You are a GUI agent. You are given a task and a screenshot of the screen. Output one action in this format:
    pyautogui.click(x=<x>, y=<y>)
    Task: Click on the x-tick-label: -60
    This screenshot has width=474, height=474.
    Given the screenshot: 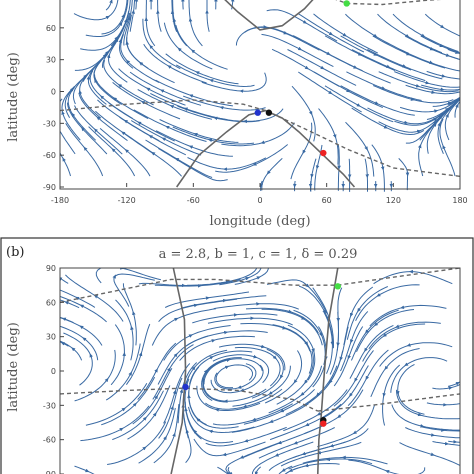 What is the action you would take?
    pyautogui.click(x=193, y=200)
    